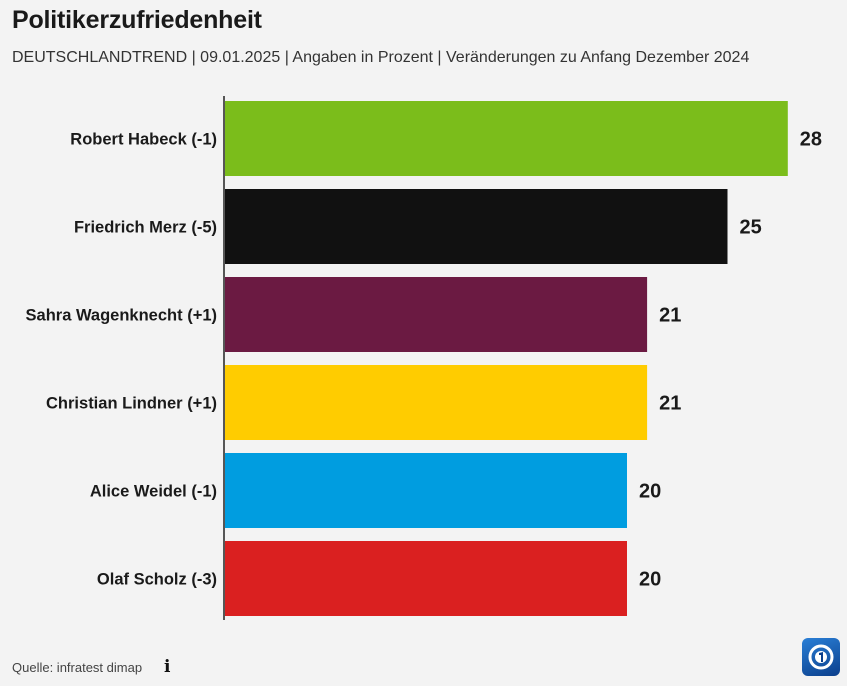 The image size is (847, 686). Describe the element at coordinates (751, 228) in the screenshot. I see `data-label: 25` at that location.